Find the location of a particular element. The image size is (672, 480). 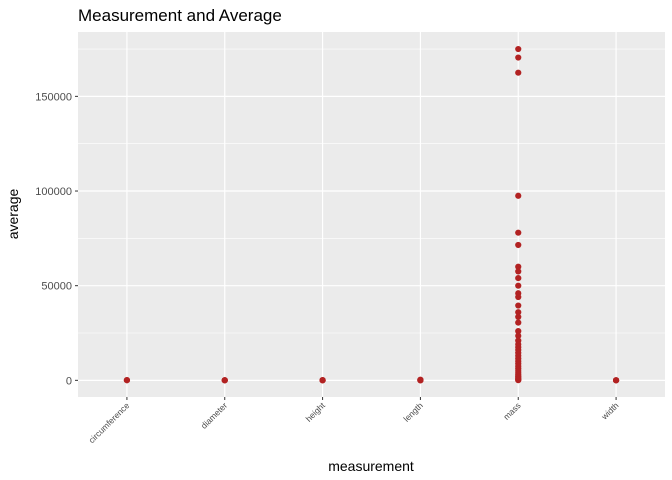

x-tick-label: diameter is located at coordinates (214, 415).